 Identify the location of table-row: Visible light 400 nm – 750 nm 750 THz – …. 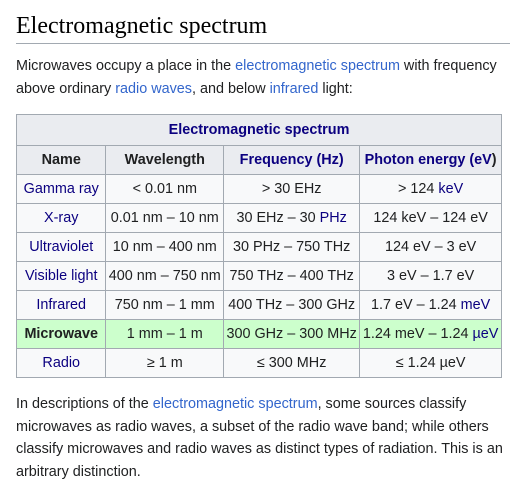
(258, 276).